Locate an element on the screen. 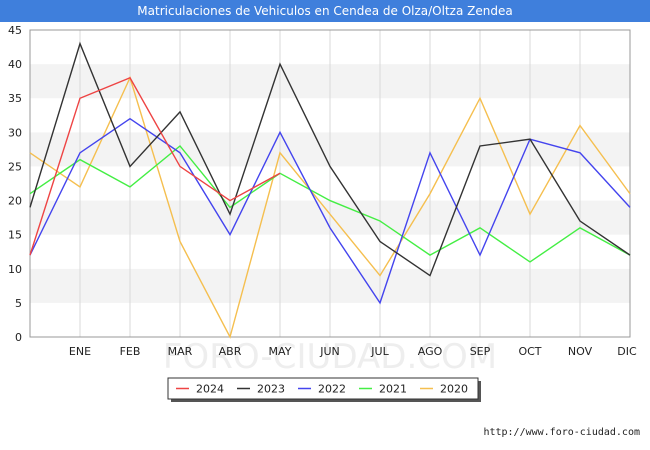  x-tick-label: OCT is located at coordinates (529, 351).